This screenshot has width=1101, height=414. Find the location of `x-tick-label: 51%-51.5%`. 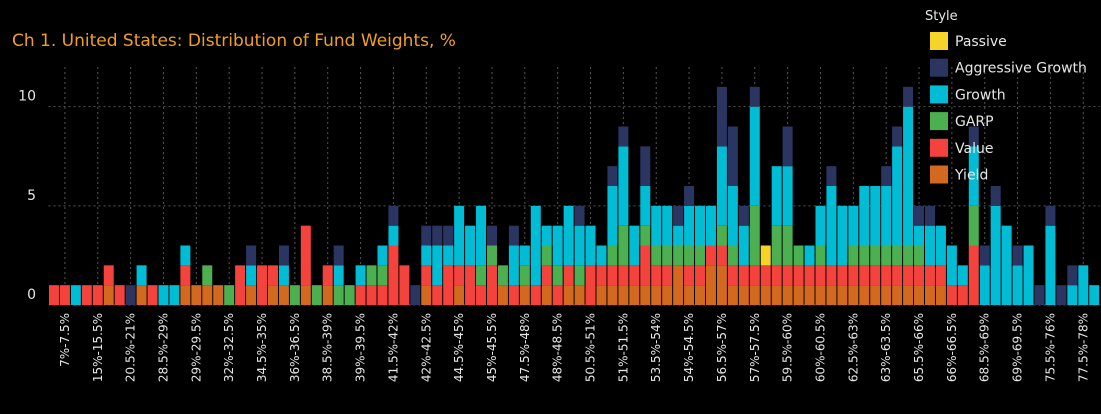

x-tick-label: 51%-51.5% is located at coordinates (623, 347).